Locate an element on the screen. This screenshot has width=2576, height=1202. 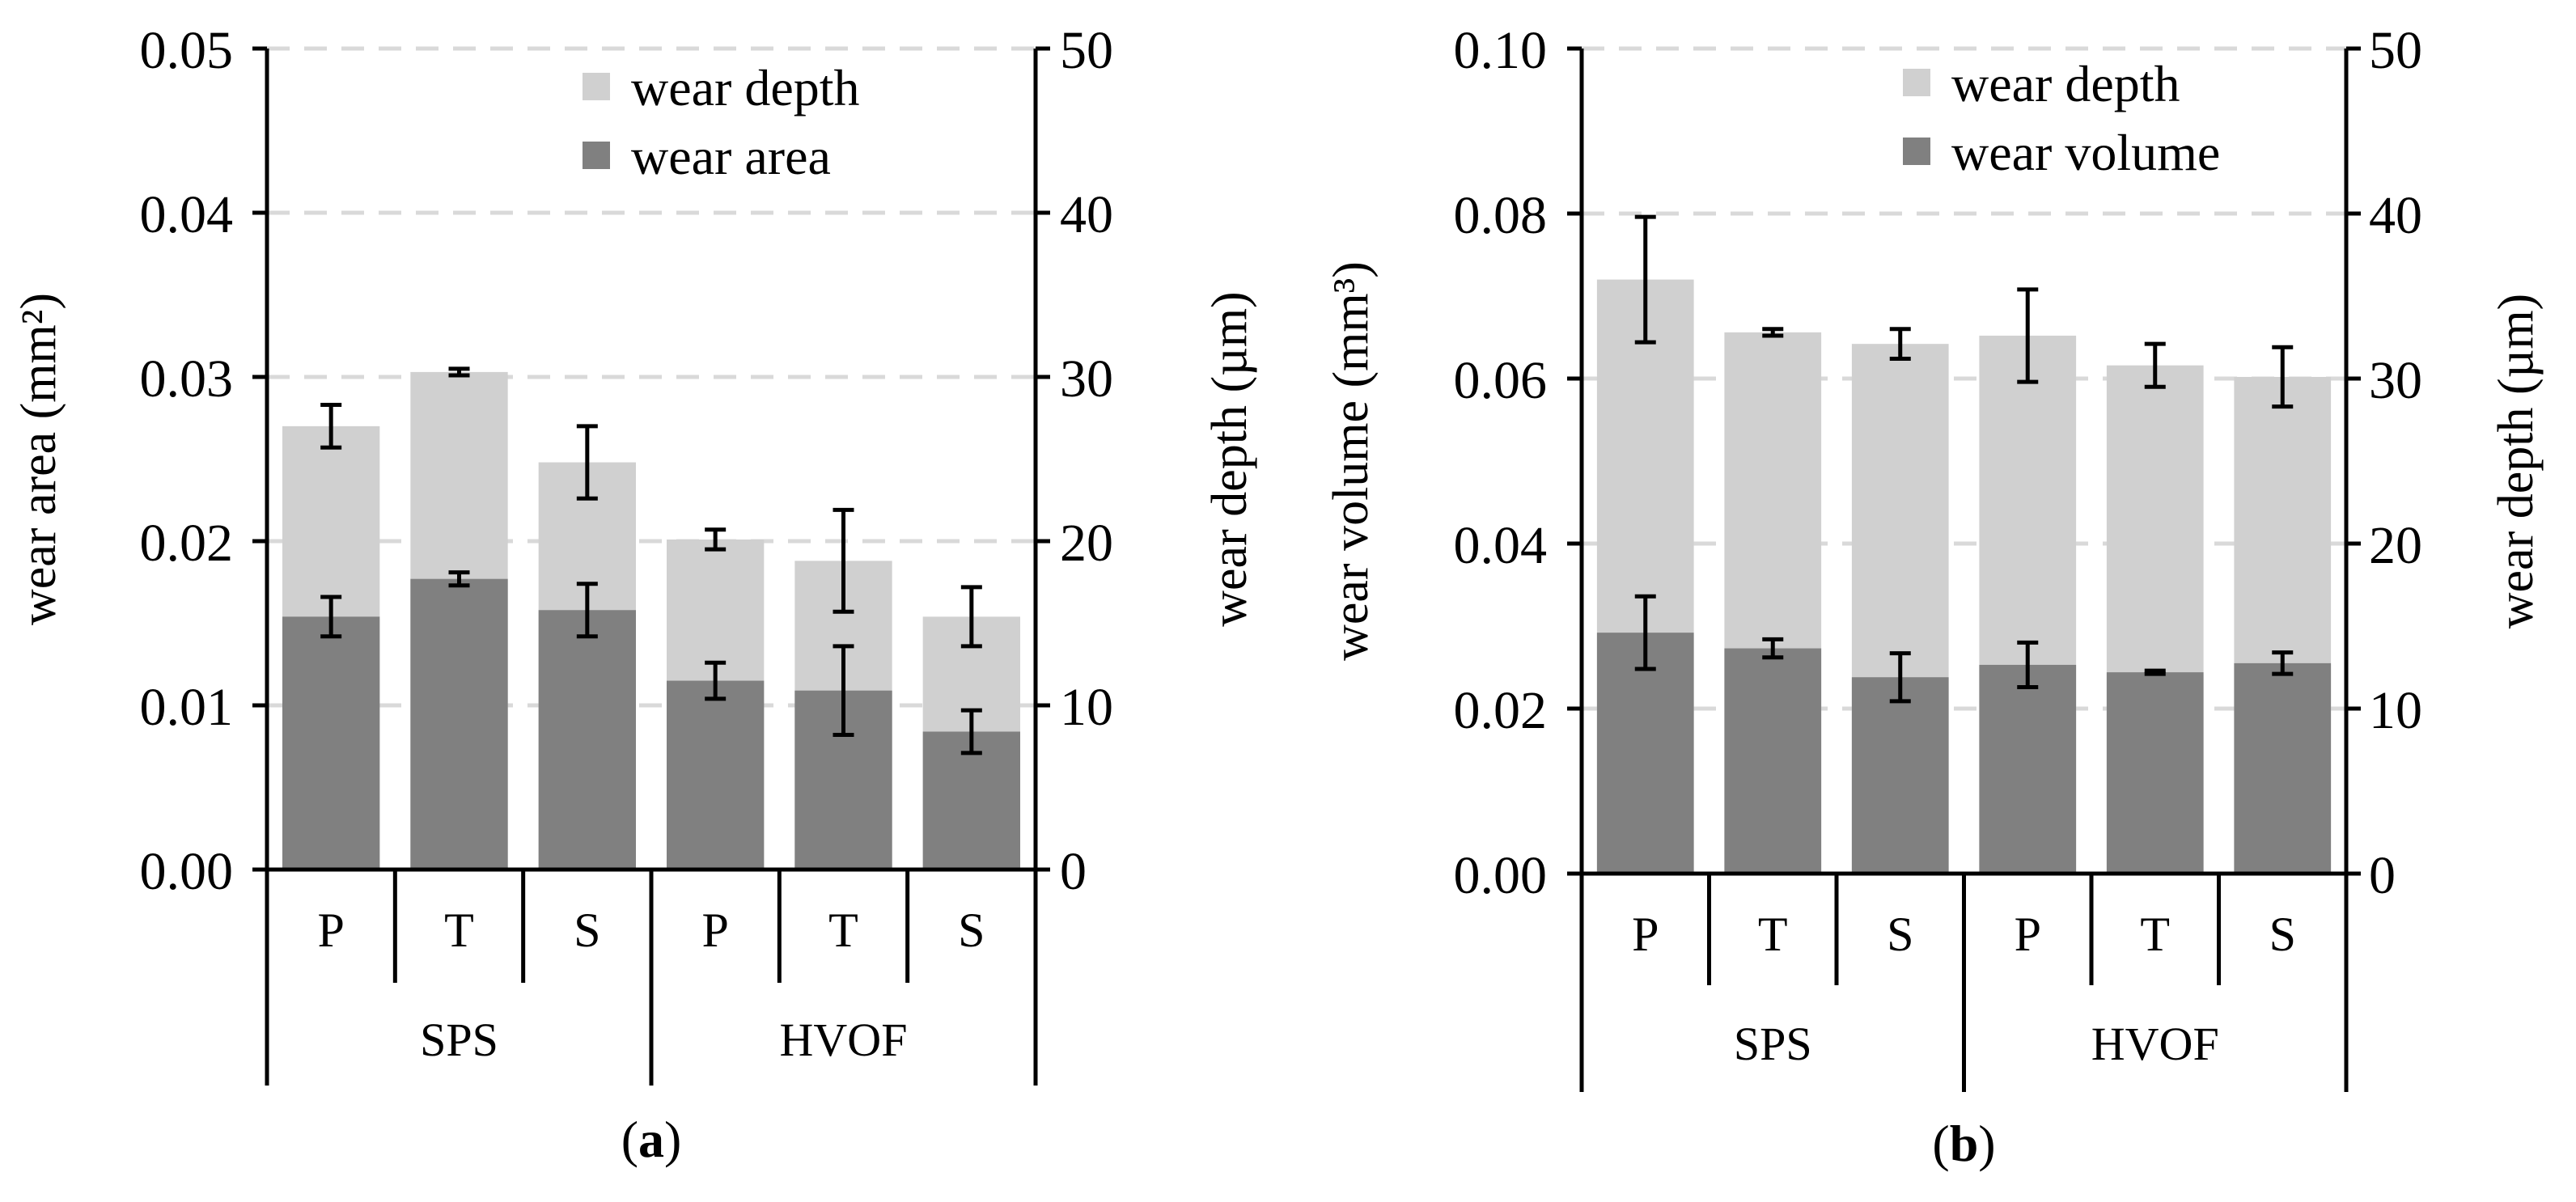
left-axis-title: wear volume (mm³) is located at coordinates (1351, 461).